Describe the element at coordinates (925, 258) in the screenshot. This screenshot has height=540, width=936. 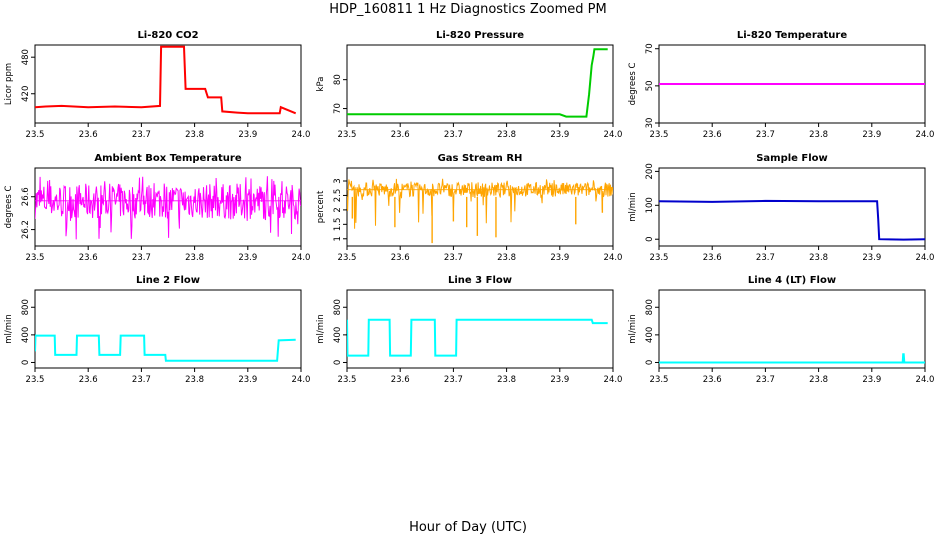
I see `sample-flow-xtick-label: 24.0` at that location.